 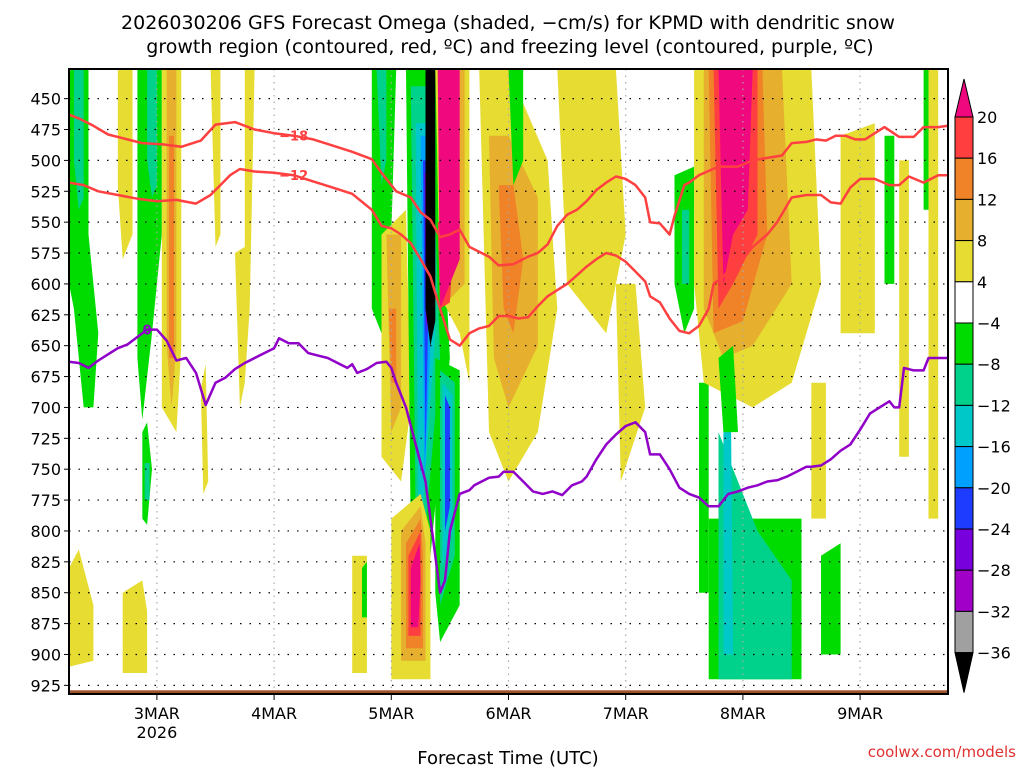 I want to click on colorbar-label-1: 16, so click(x=987, y=158).